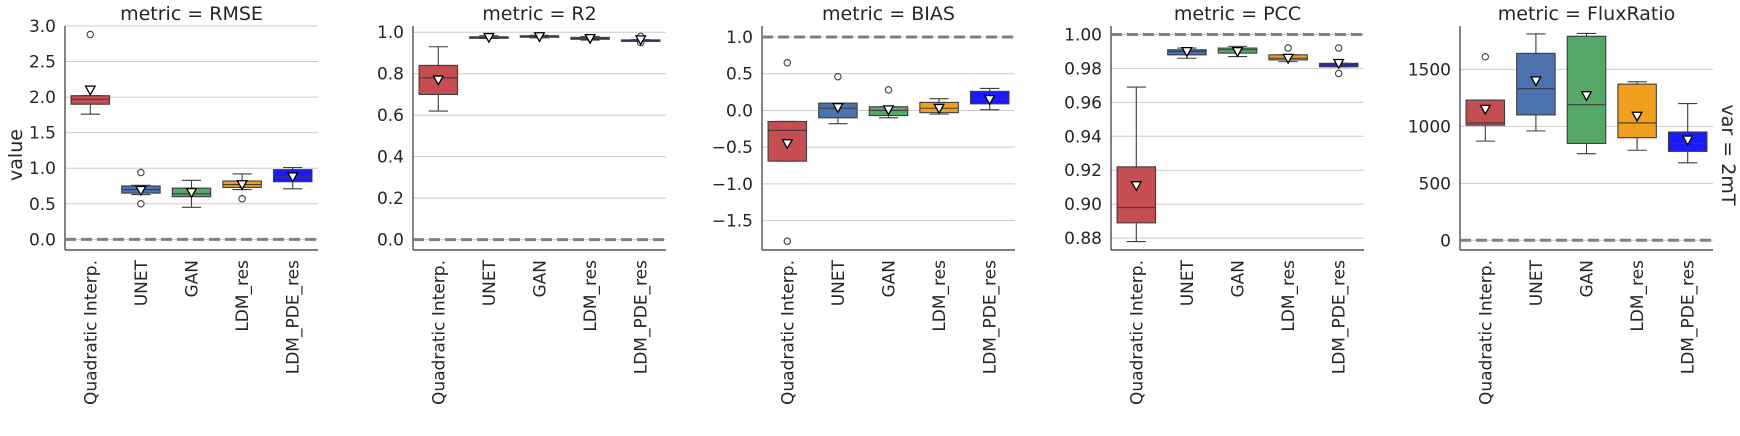 This screenshot has width=1740, height=436. What do you see at coordinates (1083, 239) in the screenshot?
I see `y-tick-label: 0.88` at bounding box center [1083, 239].